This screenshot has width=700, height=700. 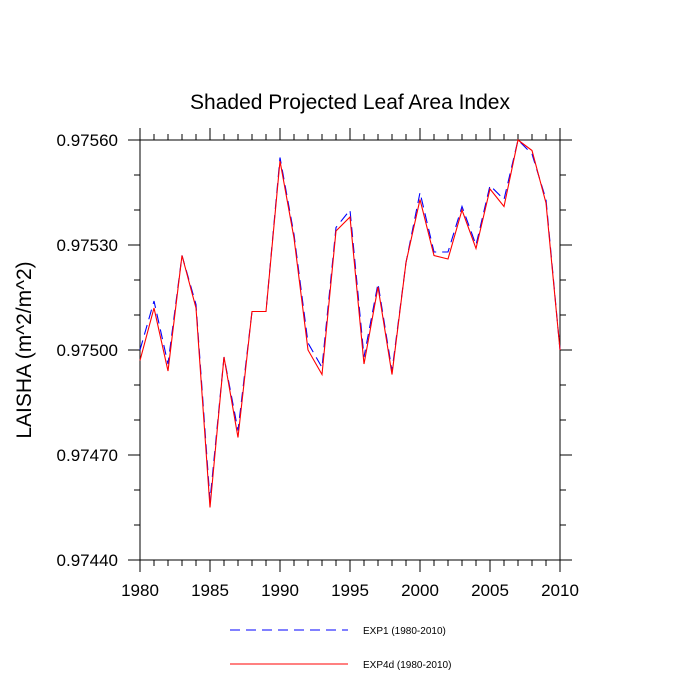 I want to click on x-tick-label: 1980, so click(x=140, y=590).